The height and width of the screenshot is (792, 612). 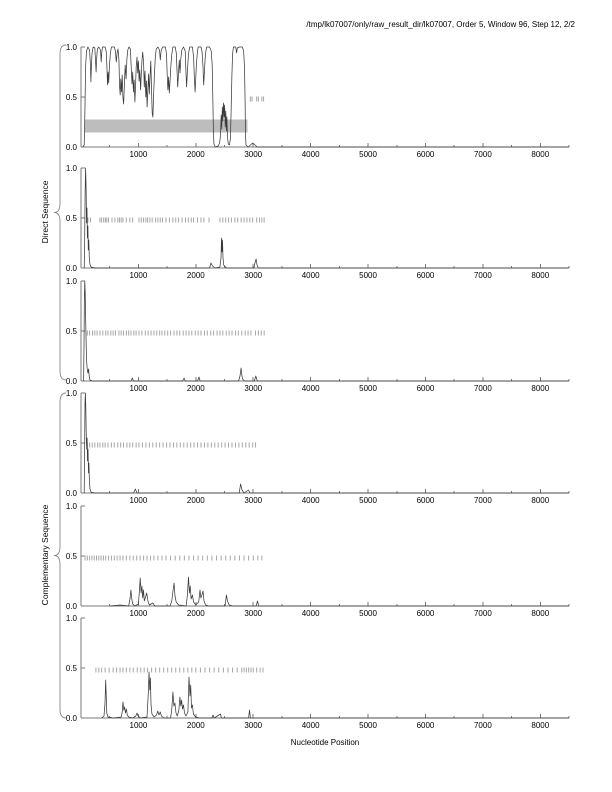 What do you see at coordinates (60, 212) in the screenshot?
I see `direct-sequence-brace` at bounding box center [60, 212].